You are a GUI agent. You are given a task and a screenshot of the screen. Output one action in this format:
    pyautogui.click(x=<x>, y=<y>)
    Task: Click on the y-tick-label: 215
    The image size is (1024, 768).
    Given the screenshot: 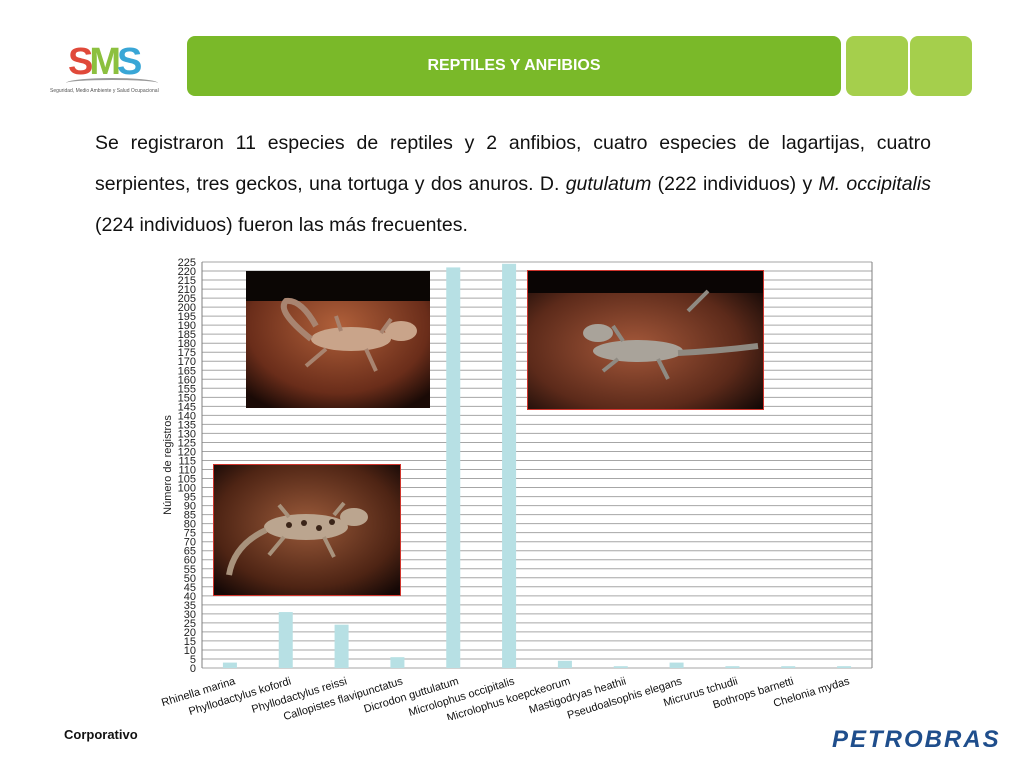 What is the action you would take?
    pyautogui.click(x=187, y=281)
    